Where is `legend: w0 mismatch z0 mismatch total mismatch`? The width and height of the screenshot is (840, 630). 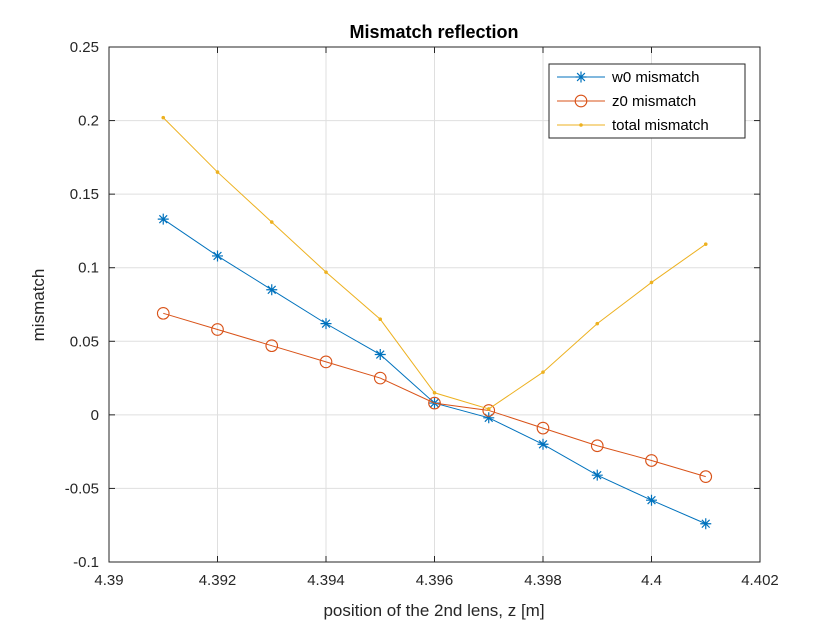
legend: w0 mismatch z0 mismatch total mismatch is located at coordinates (647, 101).